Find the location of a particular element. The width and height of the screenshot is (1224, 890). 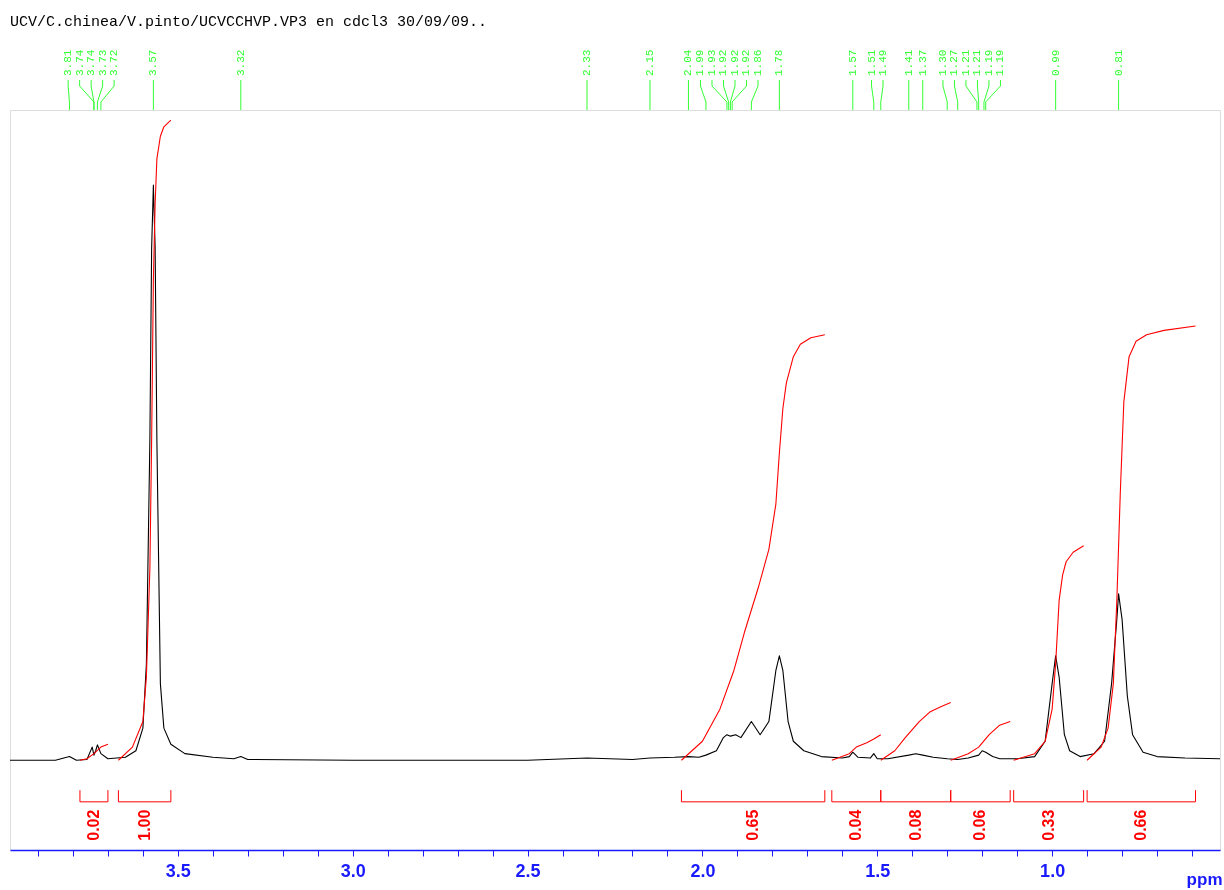

annotation: 0.08 is located at coordinates (915, 825).